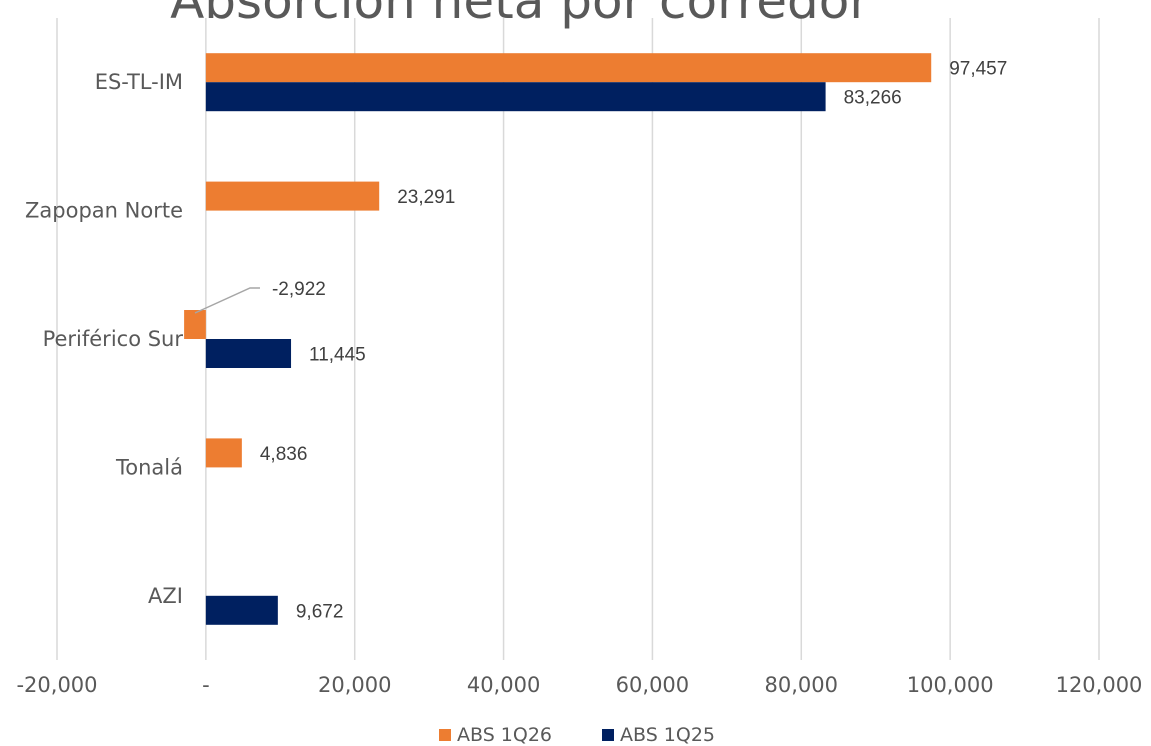 The width and height of the screenshot is (1151, 746). I want to click on legend-label: ABS 1Q25, so click(667, 735).